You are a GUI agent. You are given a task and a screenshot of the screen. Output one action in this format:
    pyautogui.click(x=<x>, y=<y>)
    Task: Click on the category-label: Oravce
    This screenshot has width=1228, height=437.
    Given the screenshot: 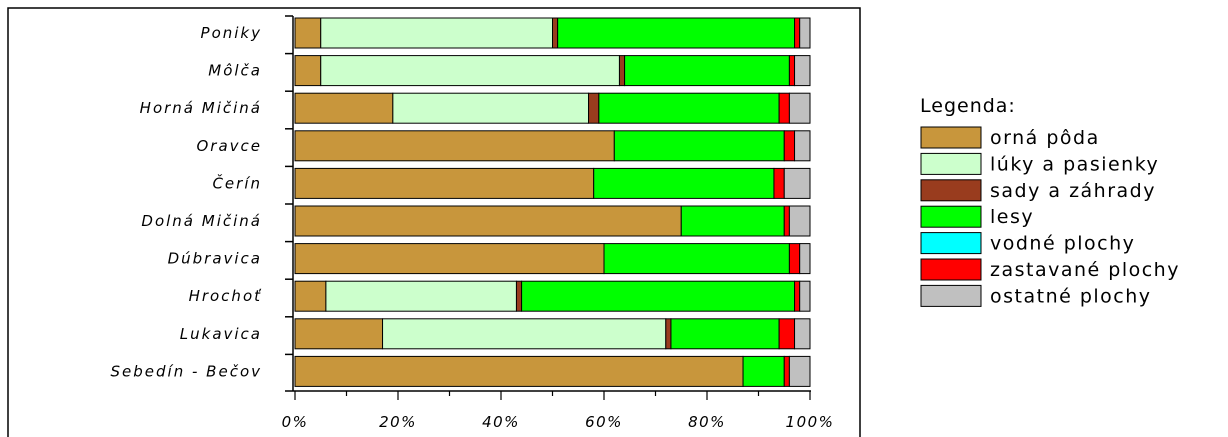 What is the action you would take?
    pyautogui.click(x=229, y=146)
    